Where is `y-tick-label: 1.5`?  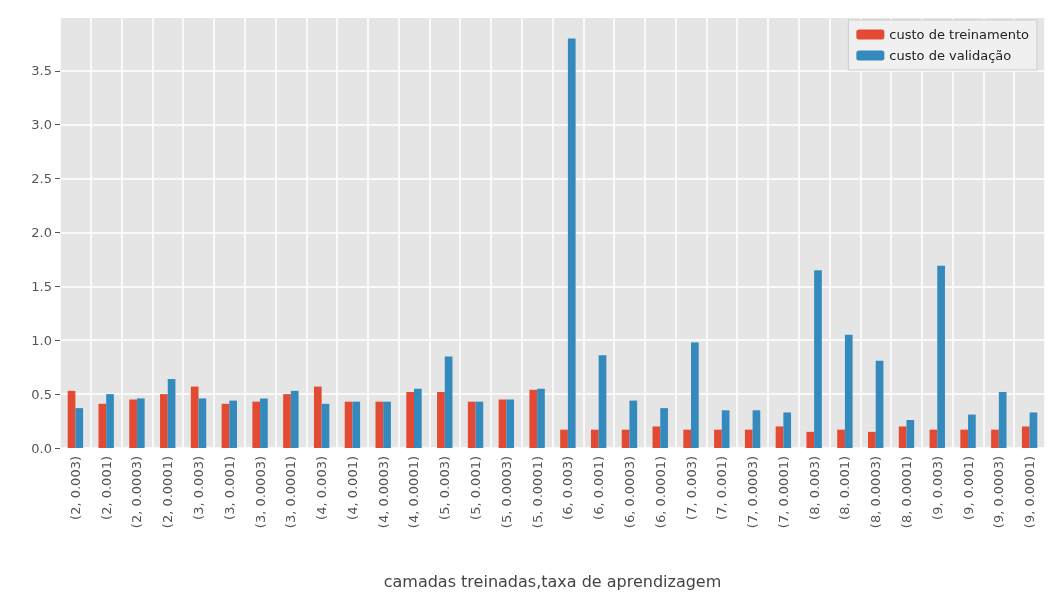 y-tick-label: 1.5 is located at coordinates (41, 286).